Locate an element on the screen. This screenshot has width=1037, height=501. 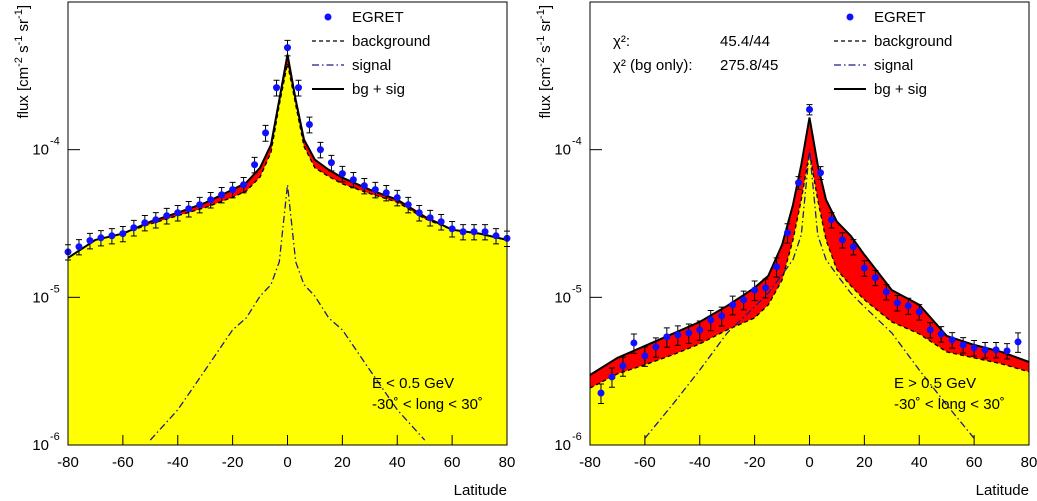
annotation: E > 0.5 GeV is located at coordinates (935, 383).